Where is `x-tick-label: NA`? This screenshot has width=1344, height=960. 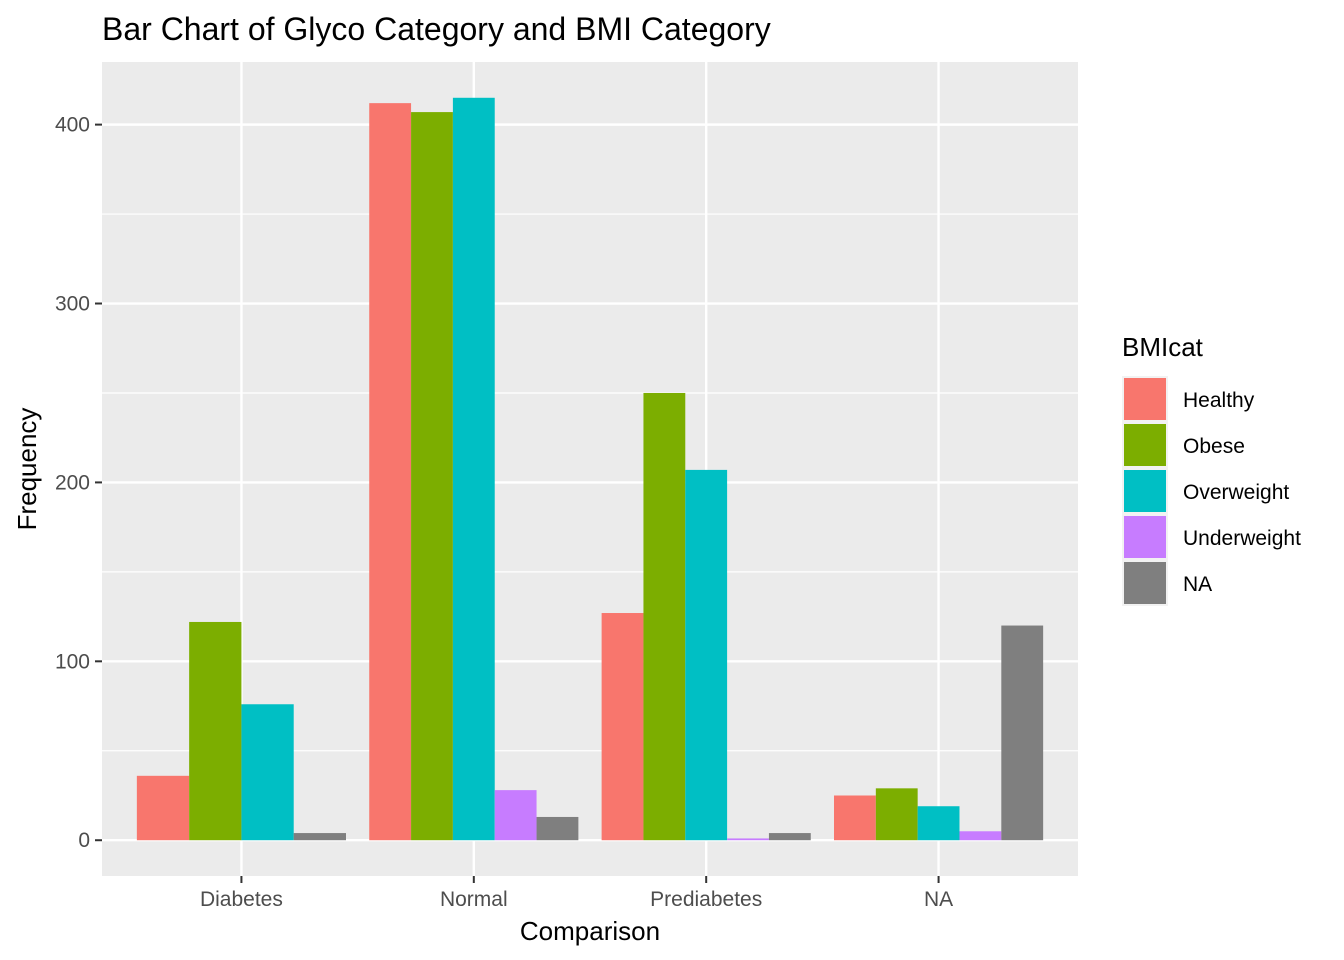 x-tick-label: NA is located at coordinates (938, 899).